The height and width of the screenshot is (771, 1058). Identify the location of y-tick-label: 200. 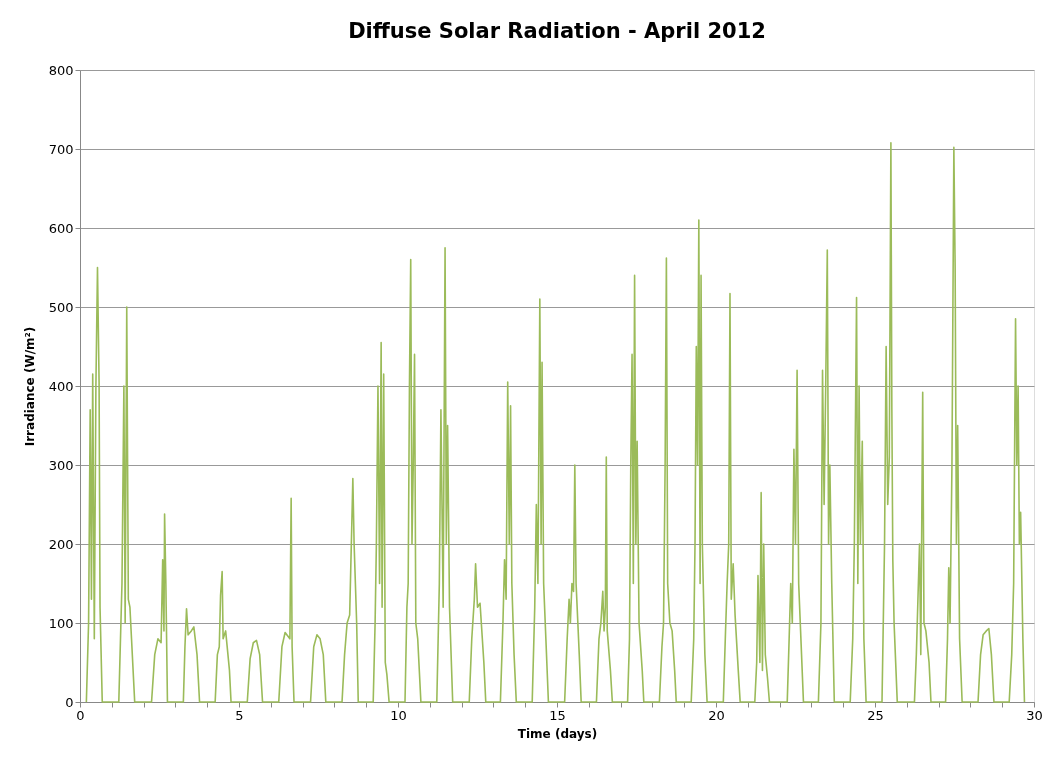
(61, 544).